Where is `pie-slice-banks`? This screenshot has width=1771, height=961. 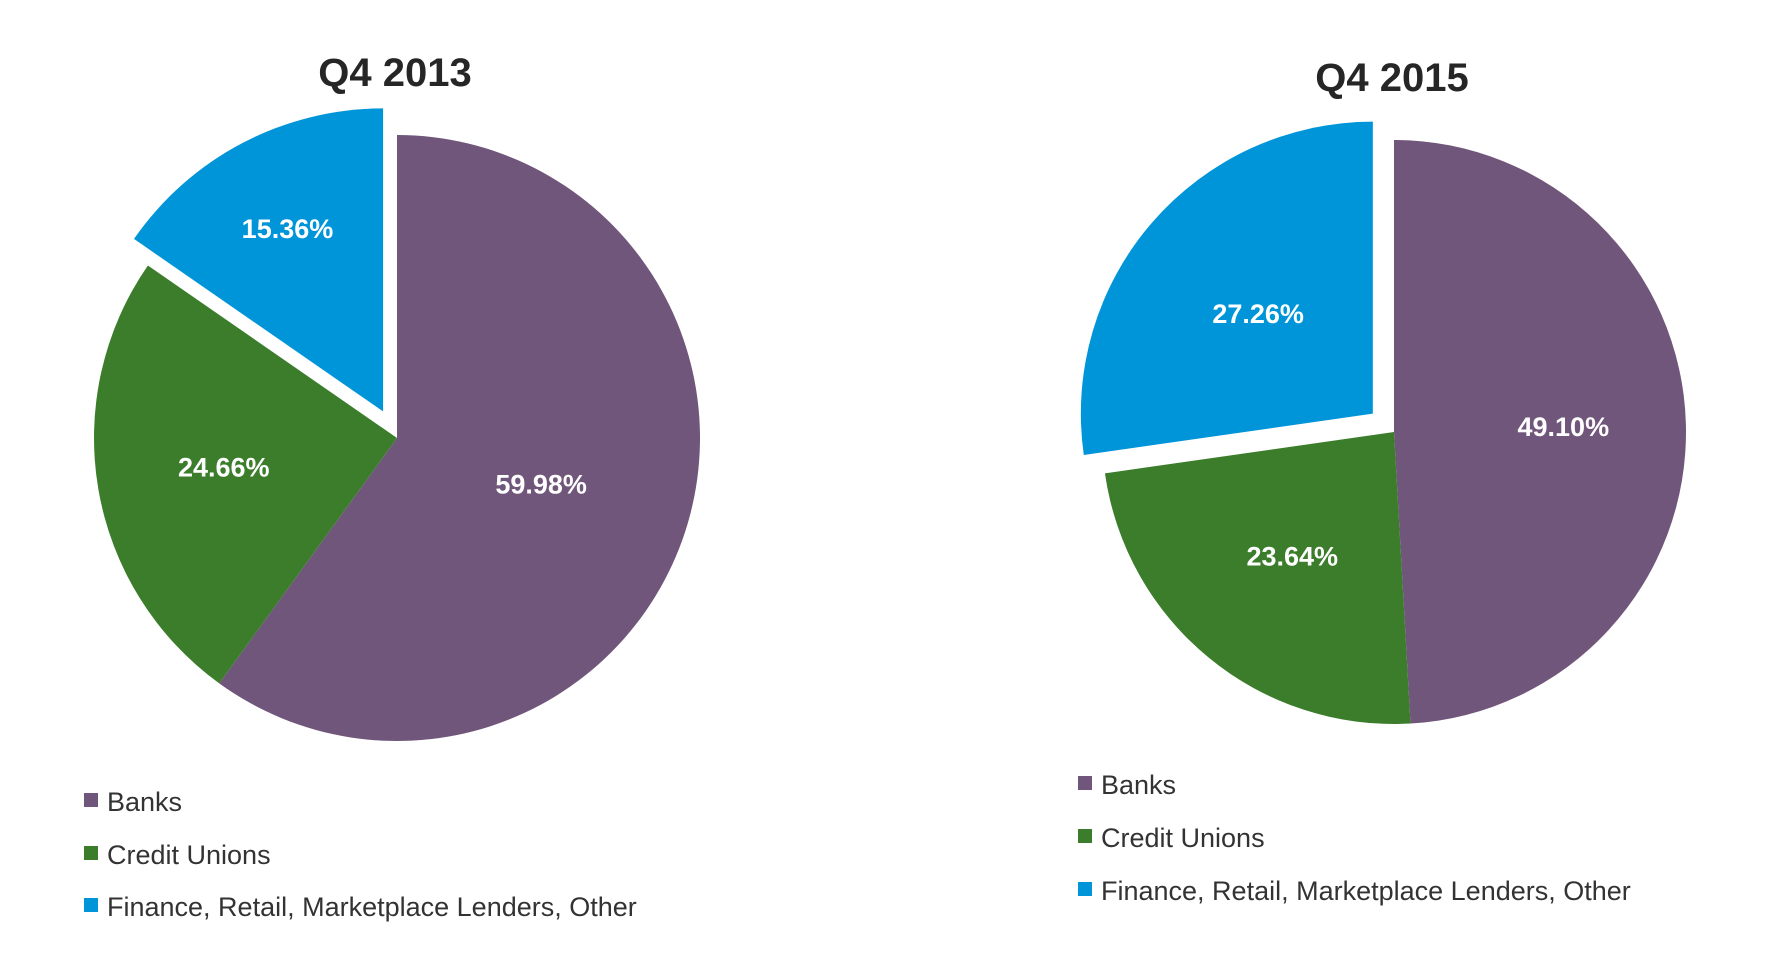
pie-slice-banks is located at coordinates (1540, 432).